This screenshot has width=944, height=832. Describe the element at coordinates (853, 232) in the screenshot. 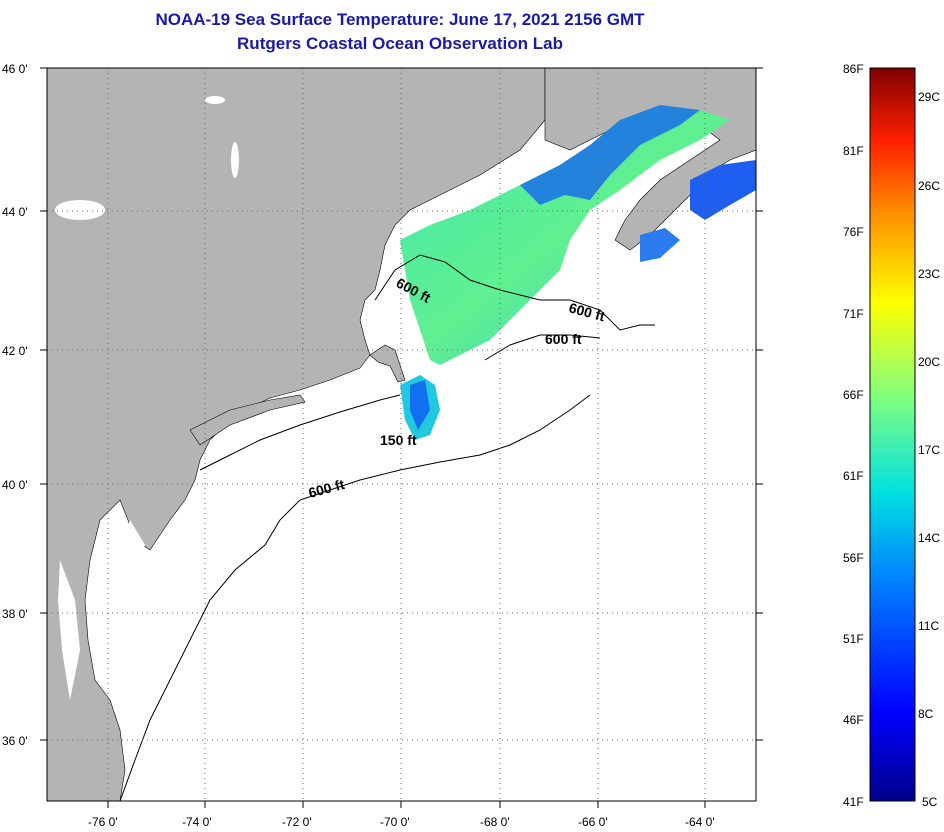

I see `cb-f-label: 76F` at that location.